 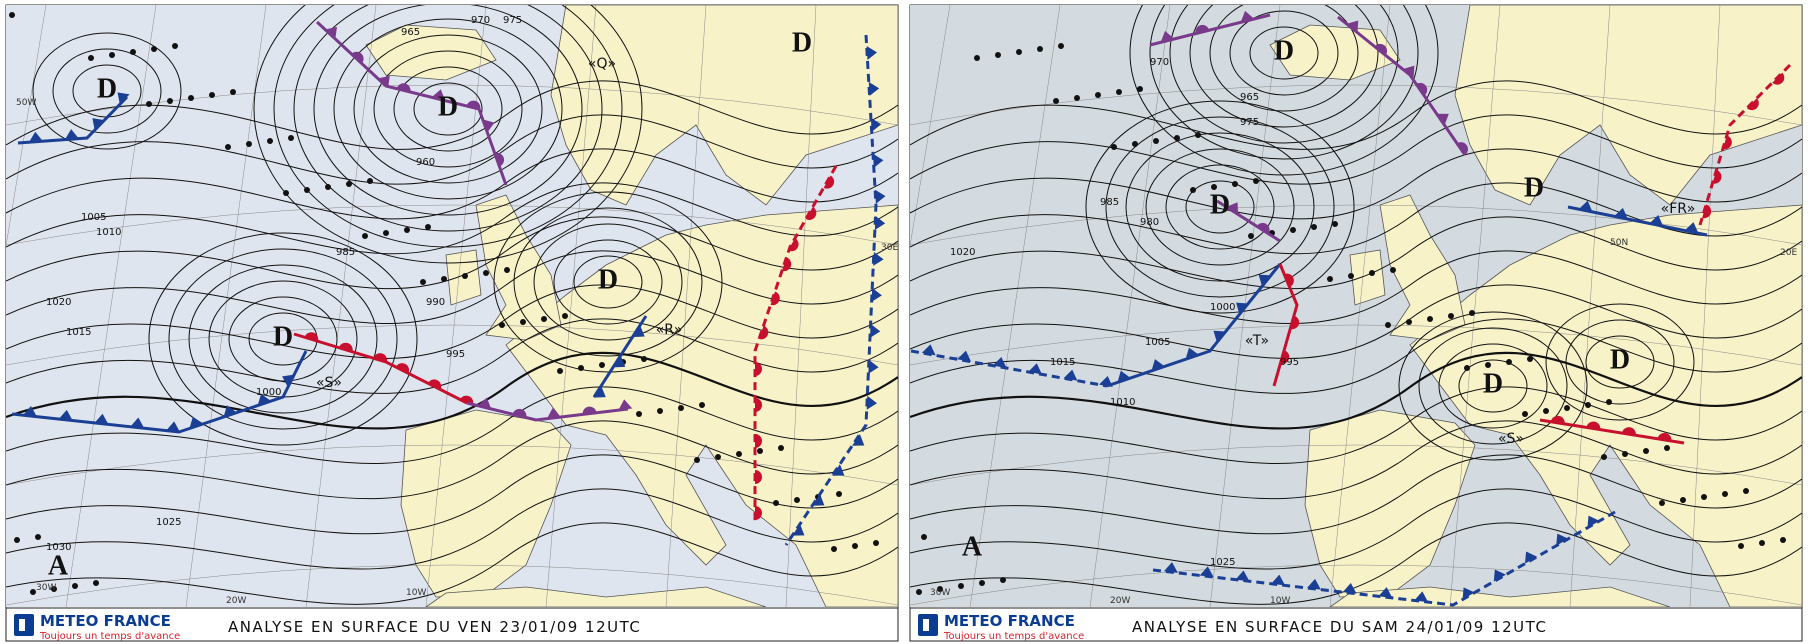 I want to click on isobar-label: 1030, so click(x=58, y=547).